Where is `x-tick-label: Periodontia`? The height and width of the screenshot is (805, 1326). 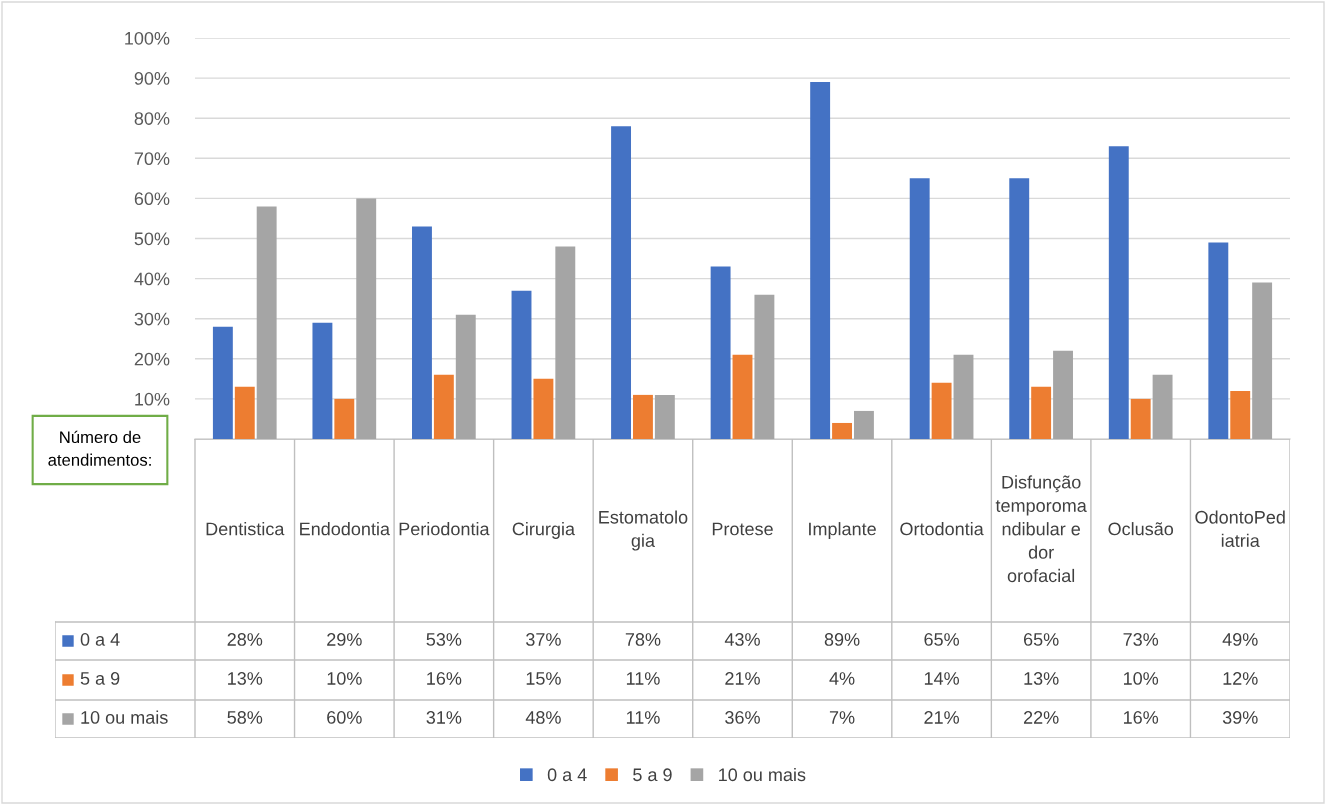
x-tick-label: Periodontia is located at coordinates (444, 529).